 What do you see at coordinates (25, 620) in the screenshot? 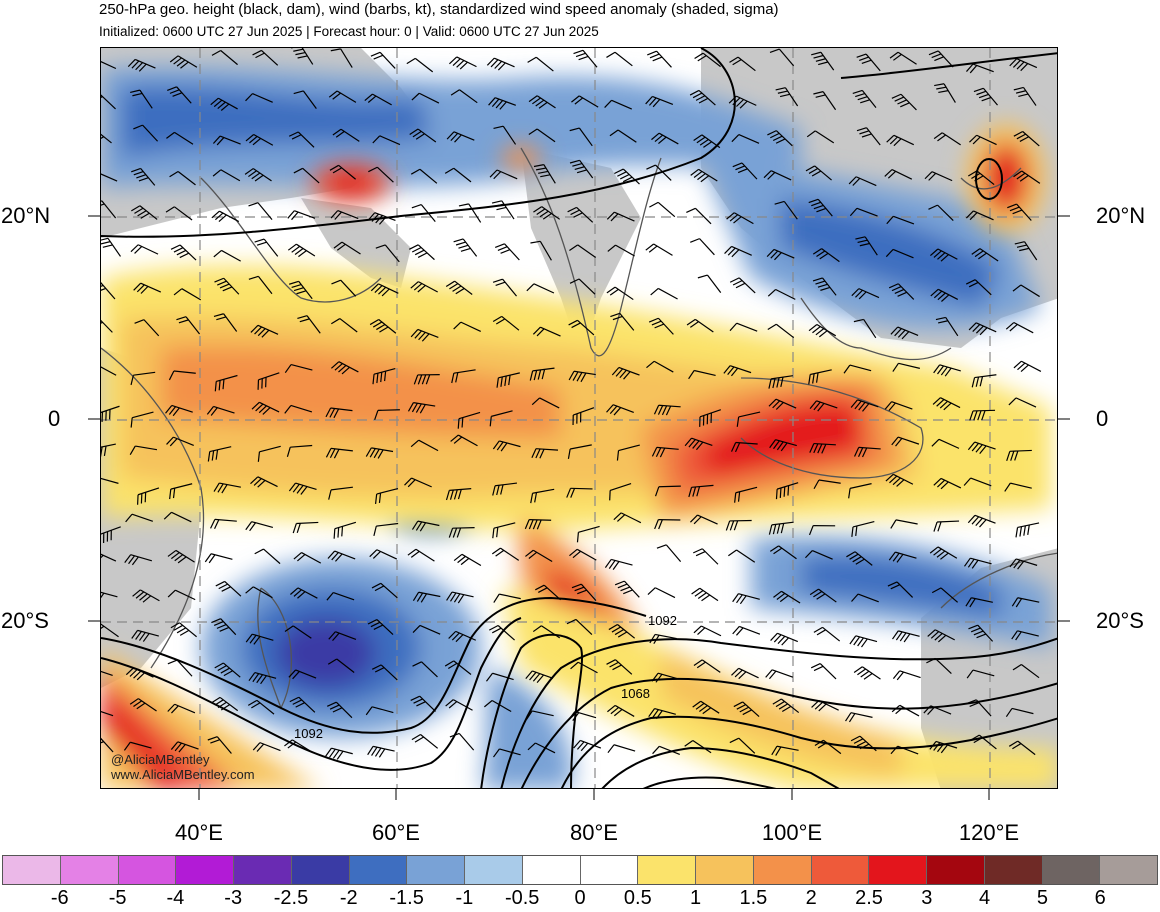
I see `lat-label-20s-left: 20°S` at bounding box center [25, 620].